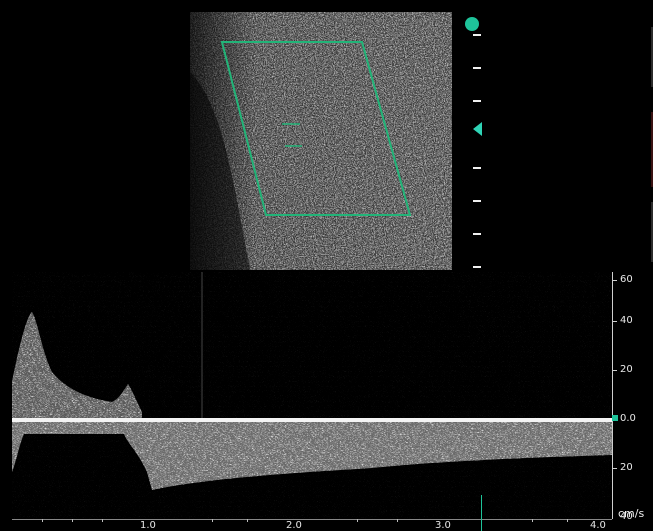 This screenshot has height=531, width=653. I want to click on velocity-label: 0.0, so click(628, 418).